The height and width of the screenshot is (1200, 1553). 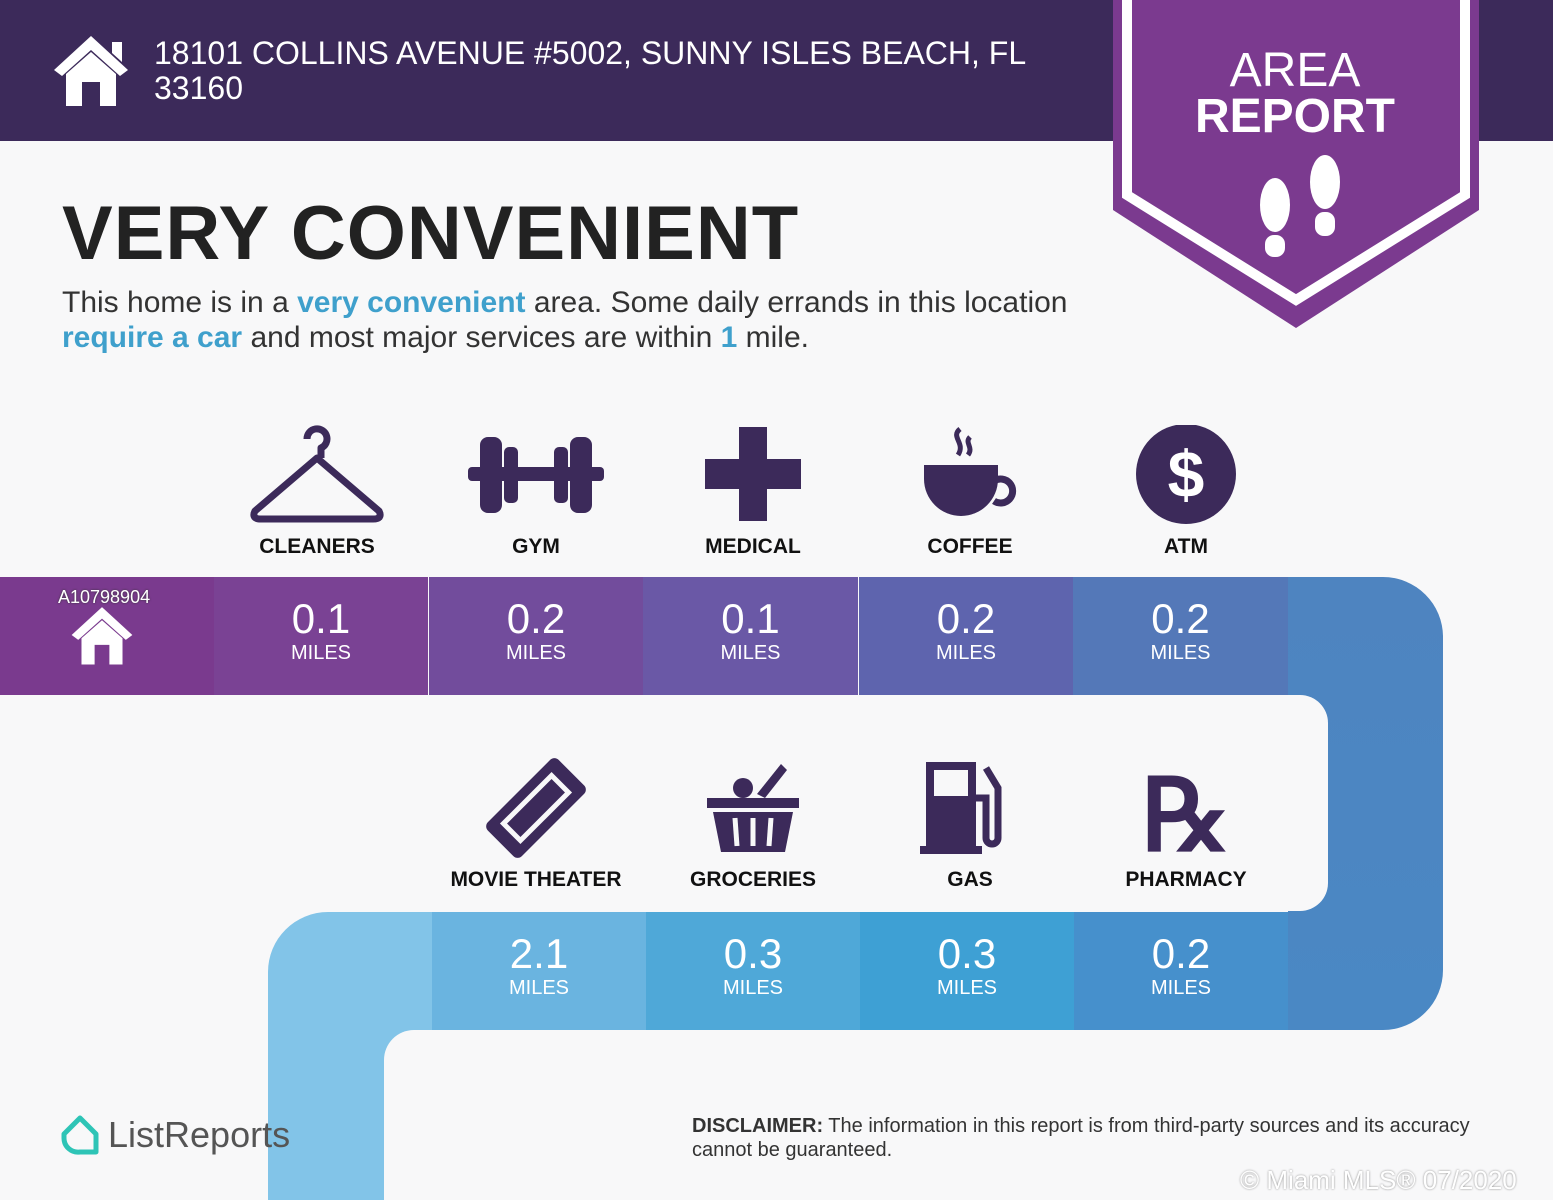 I want to click on listreports-logo: ListReports, so click(x=175, y=1135).